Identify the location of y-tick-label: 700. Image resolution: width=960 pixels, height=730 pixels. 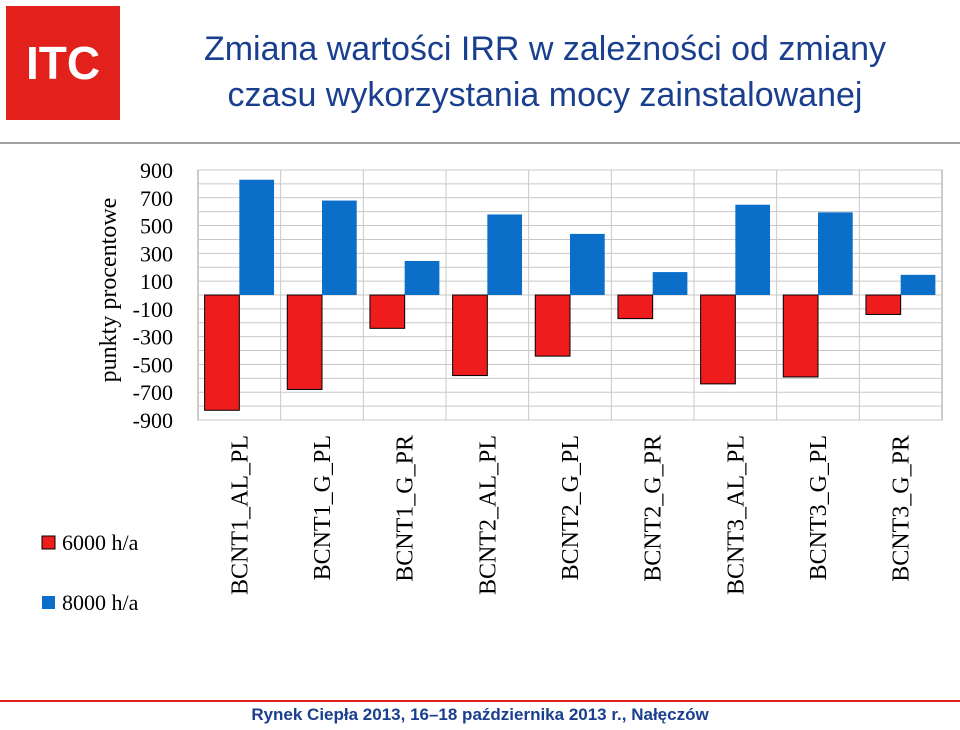
(156, 198).